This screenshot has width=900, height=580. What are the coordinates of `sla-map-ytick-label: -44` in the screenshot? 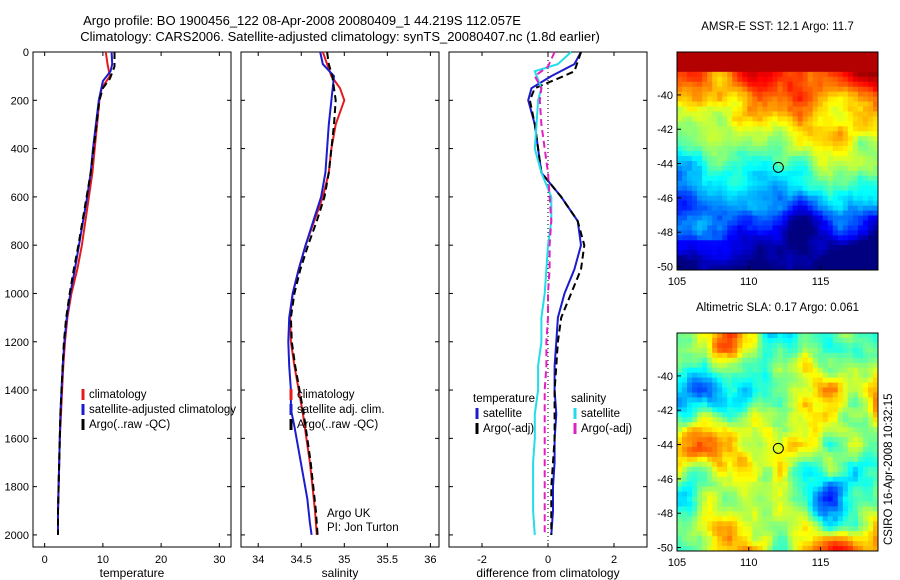 It's located at (665, 446).